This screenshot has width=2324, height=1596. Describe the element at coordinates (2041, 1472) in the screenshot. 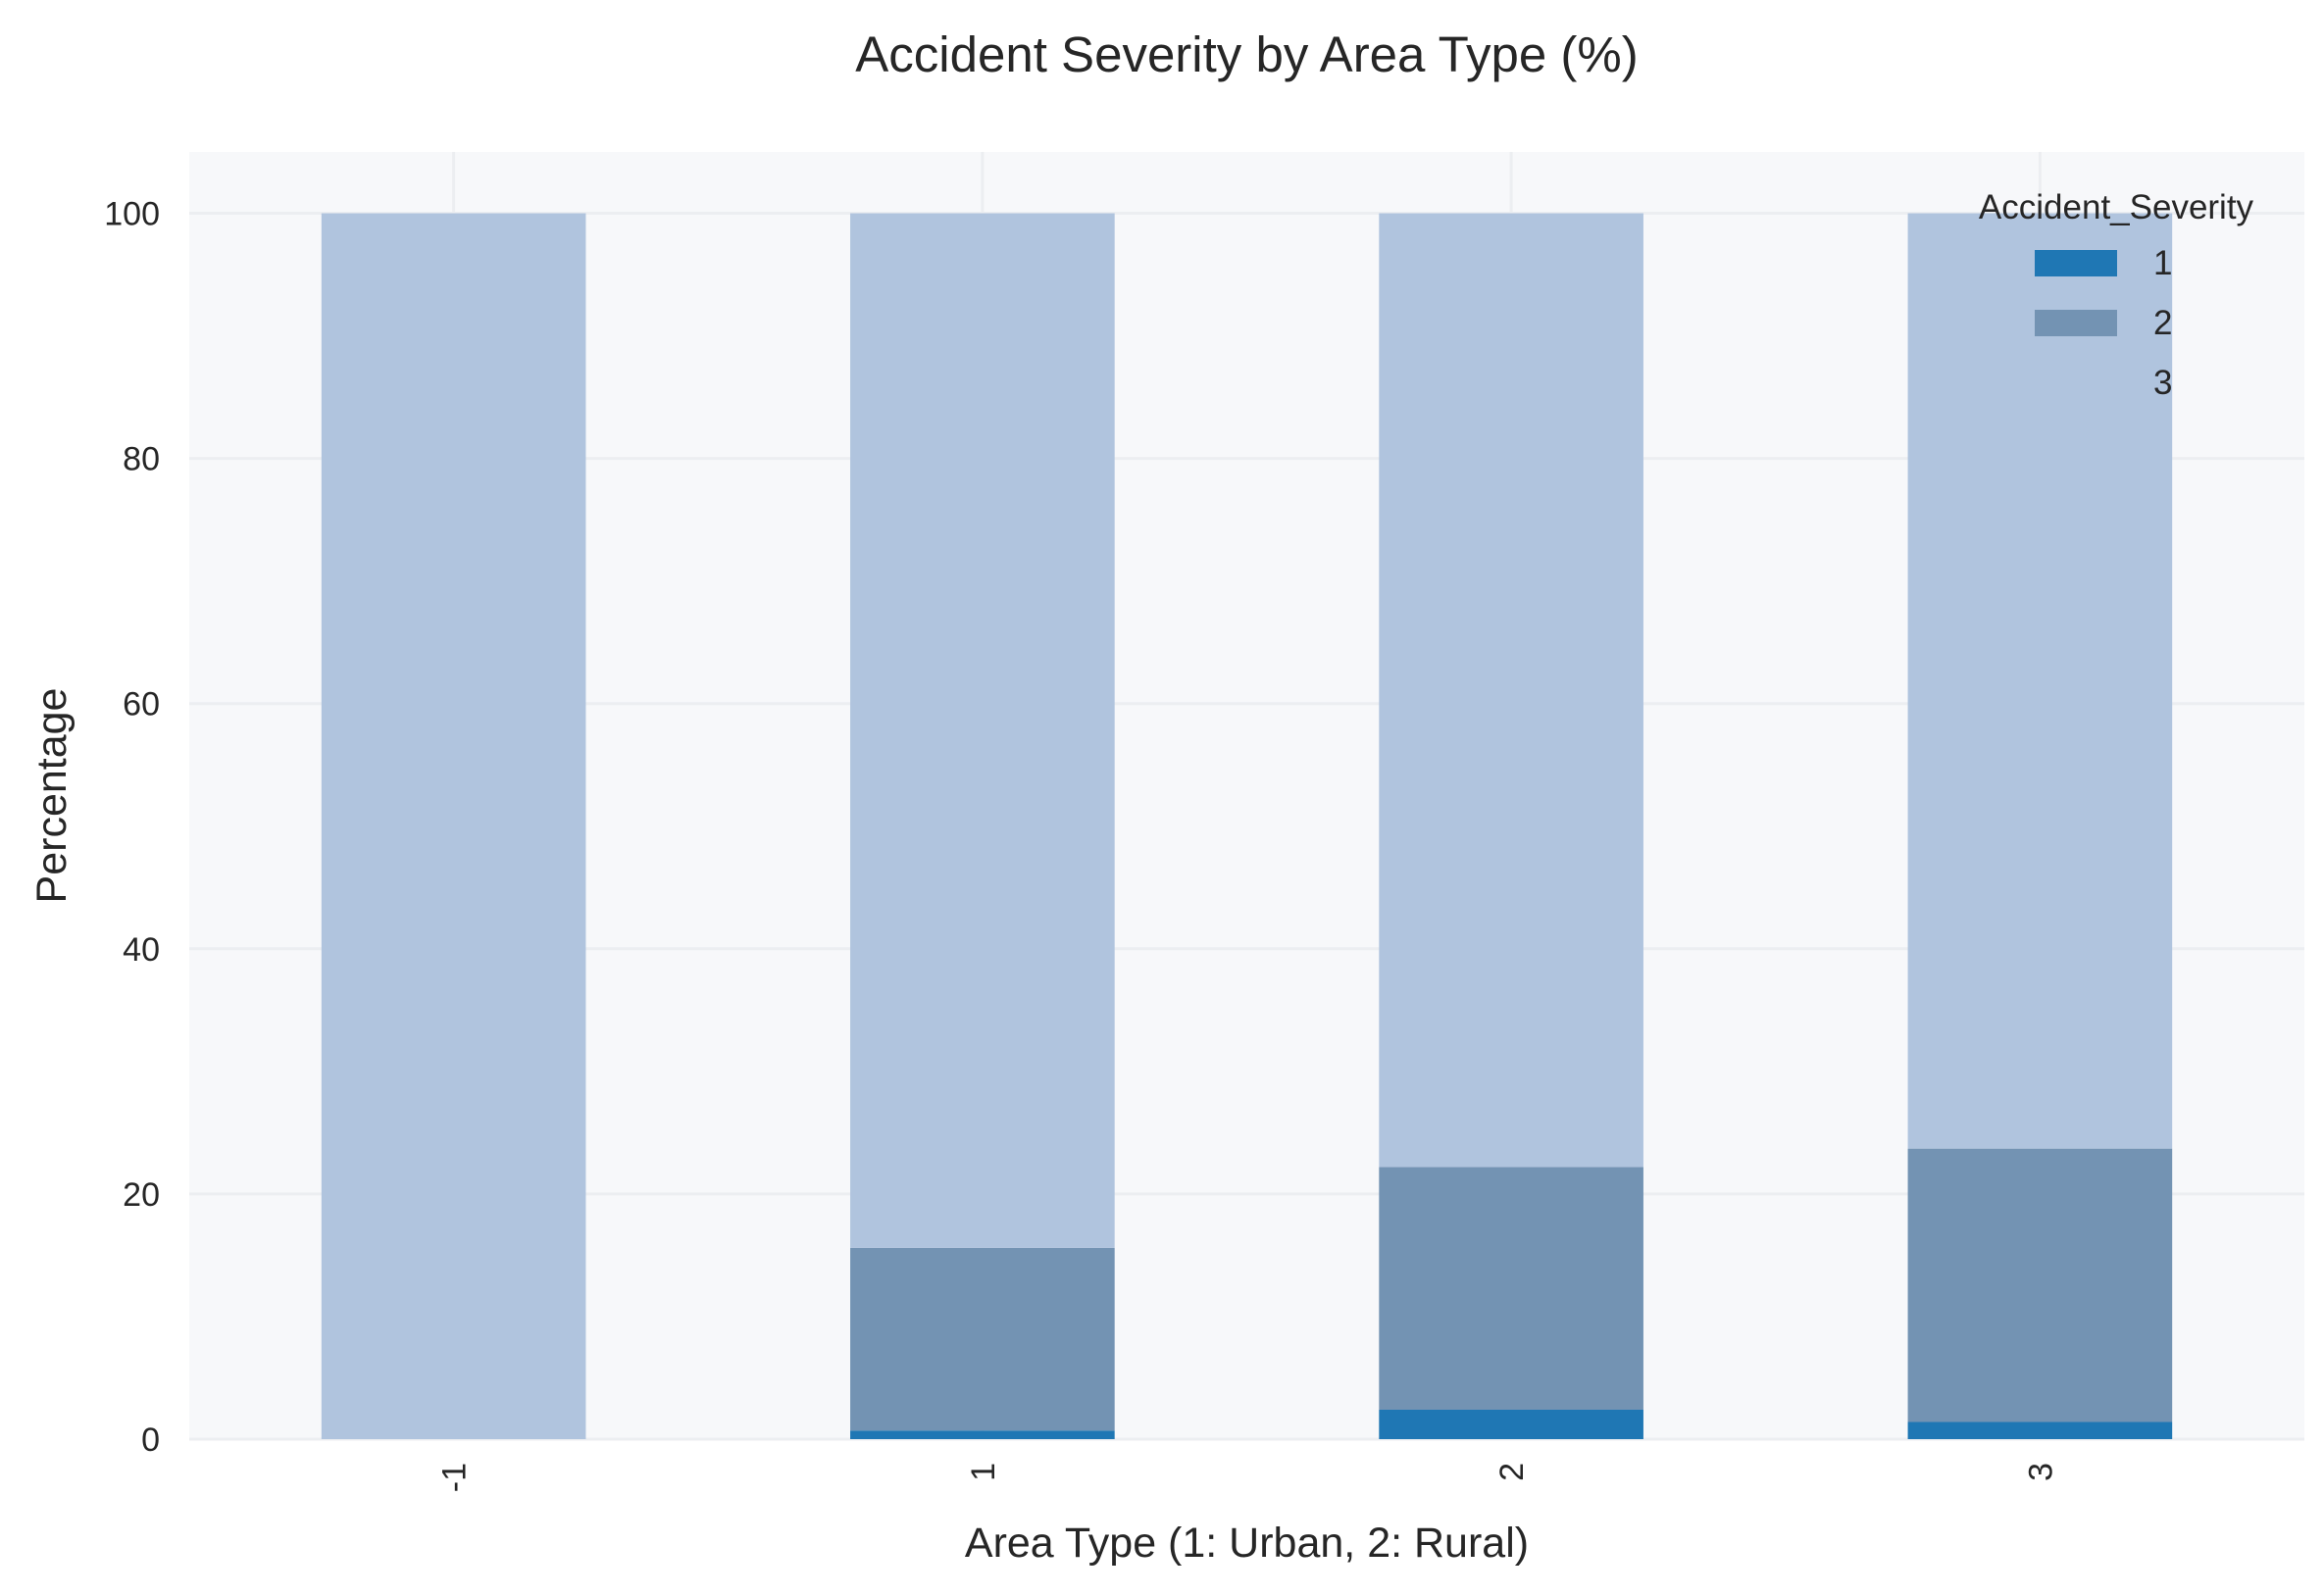

I see `x-tick-label: 3` at that location.